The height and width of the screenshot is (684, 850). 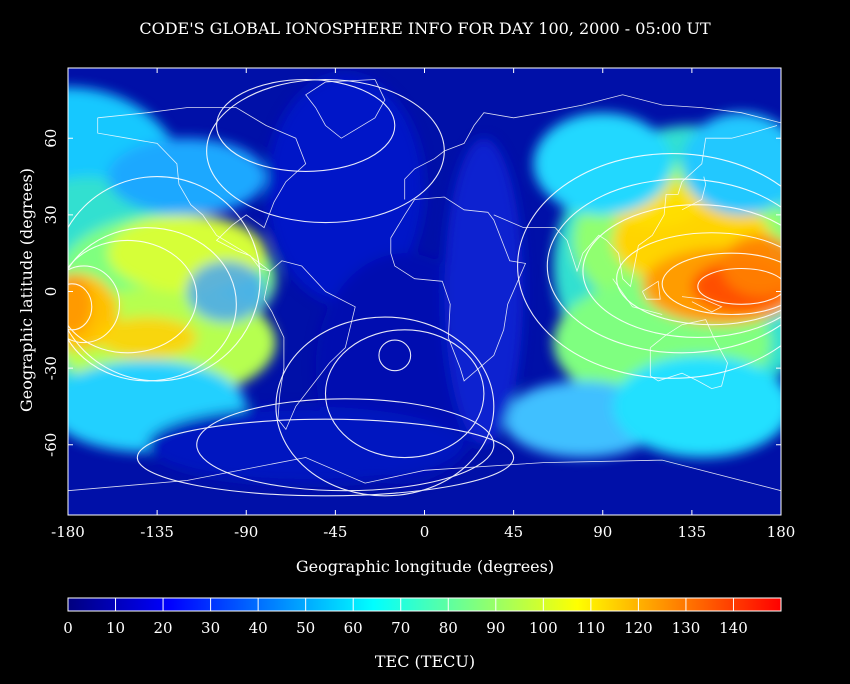 What do you see at coordinates (602, 532) in the screenshot?
I see `x-tick-label: 90` at bounding box center [602, 532].